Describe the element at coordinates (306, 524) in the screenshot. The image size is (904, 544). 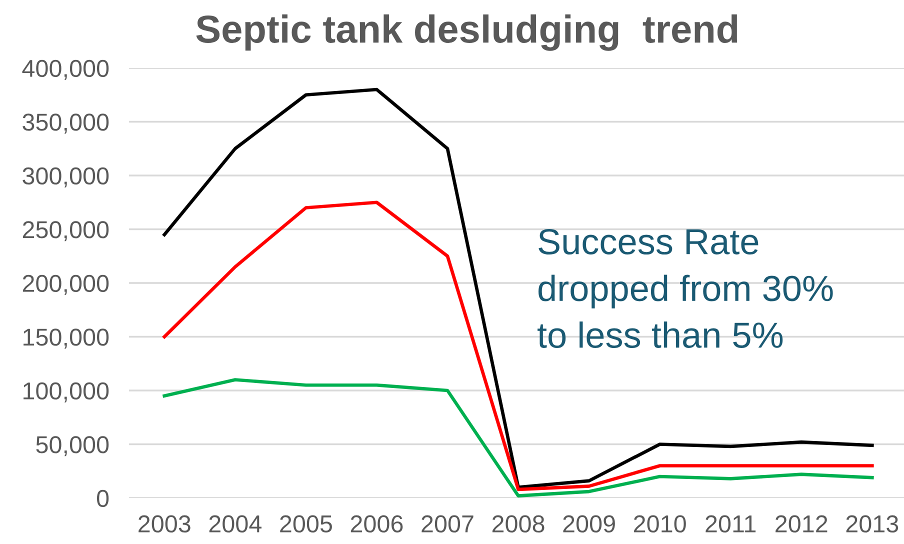
I see `x-tick-label: 2005` at that location.